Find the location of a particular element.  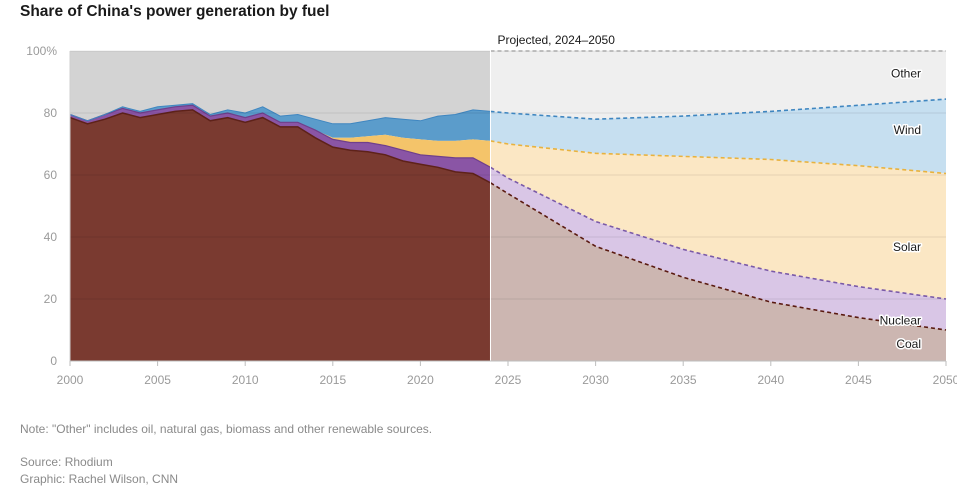

line-nuclear-projected is located at coordinates (718, 233).